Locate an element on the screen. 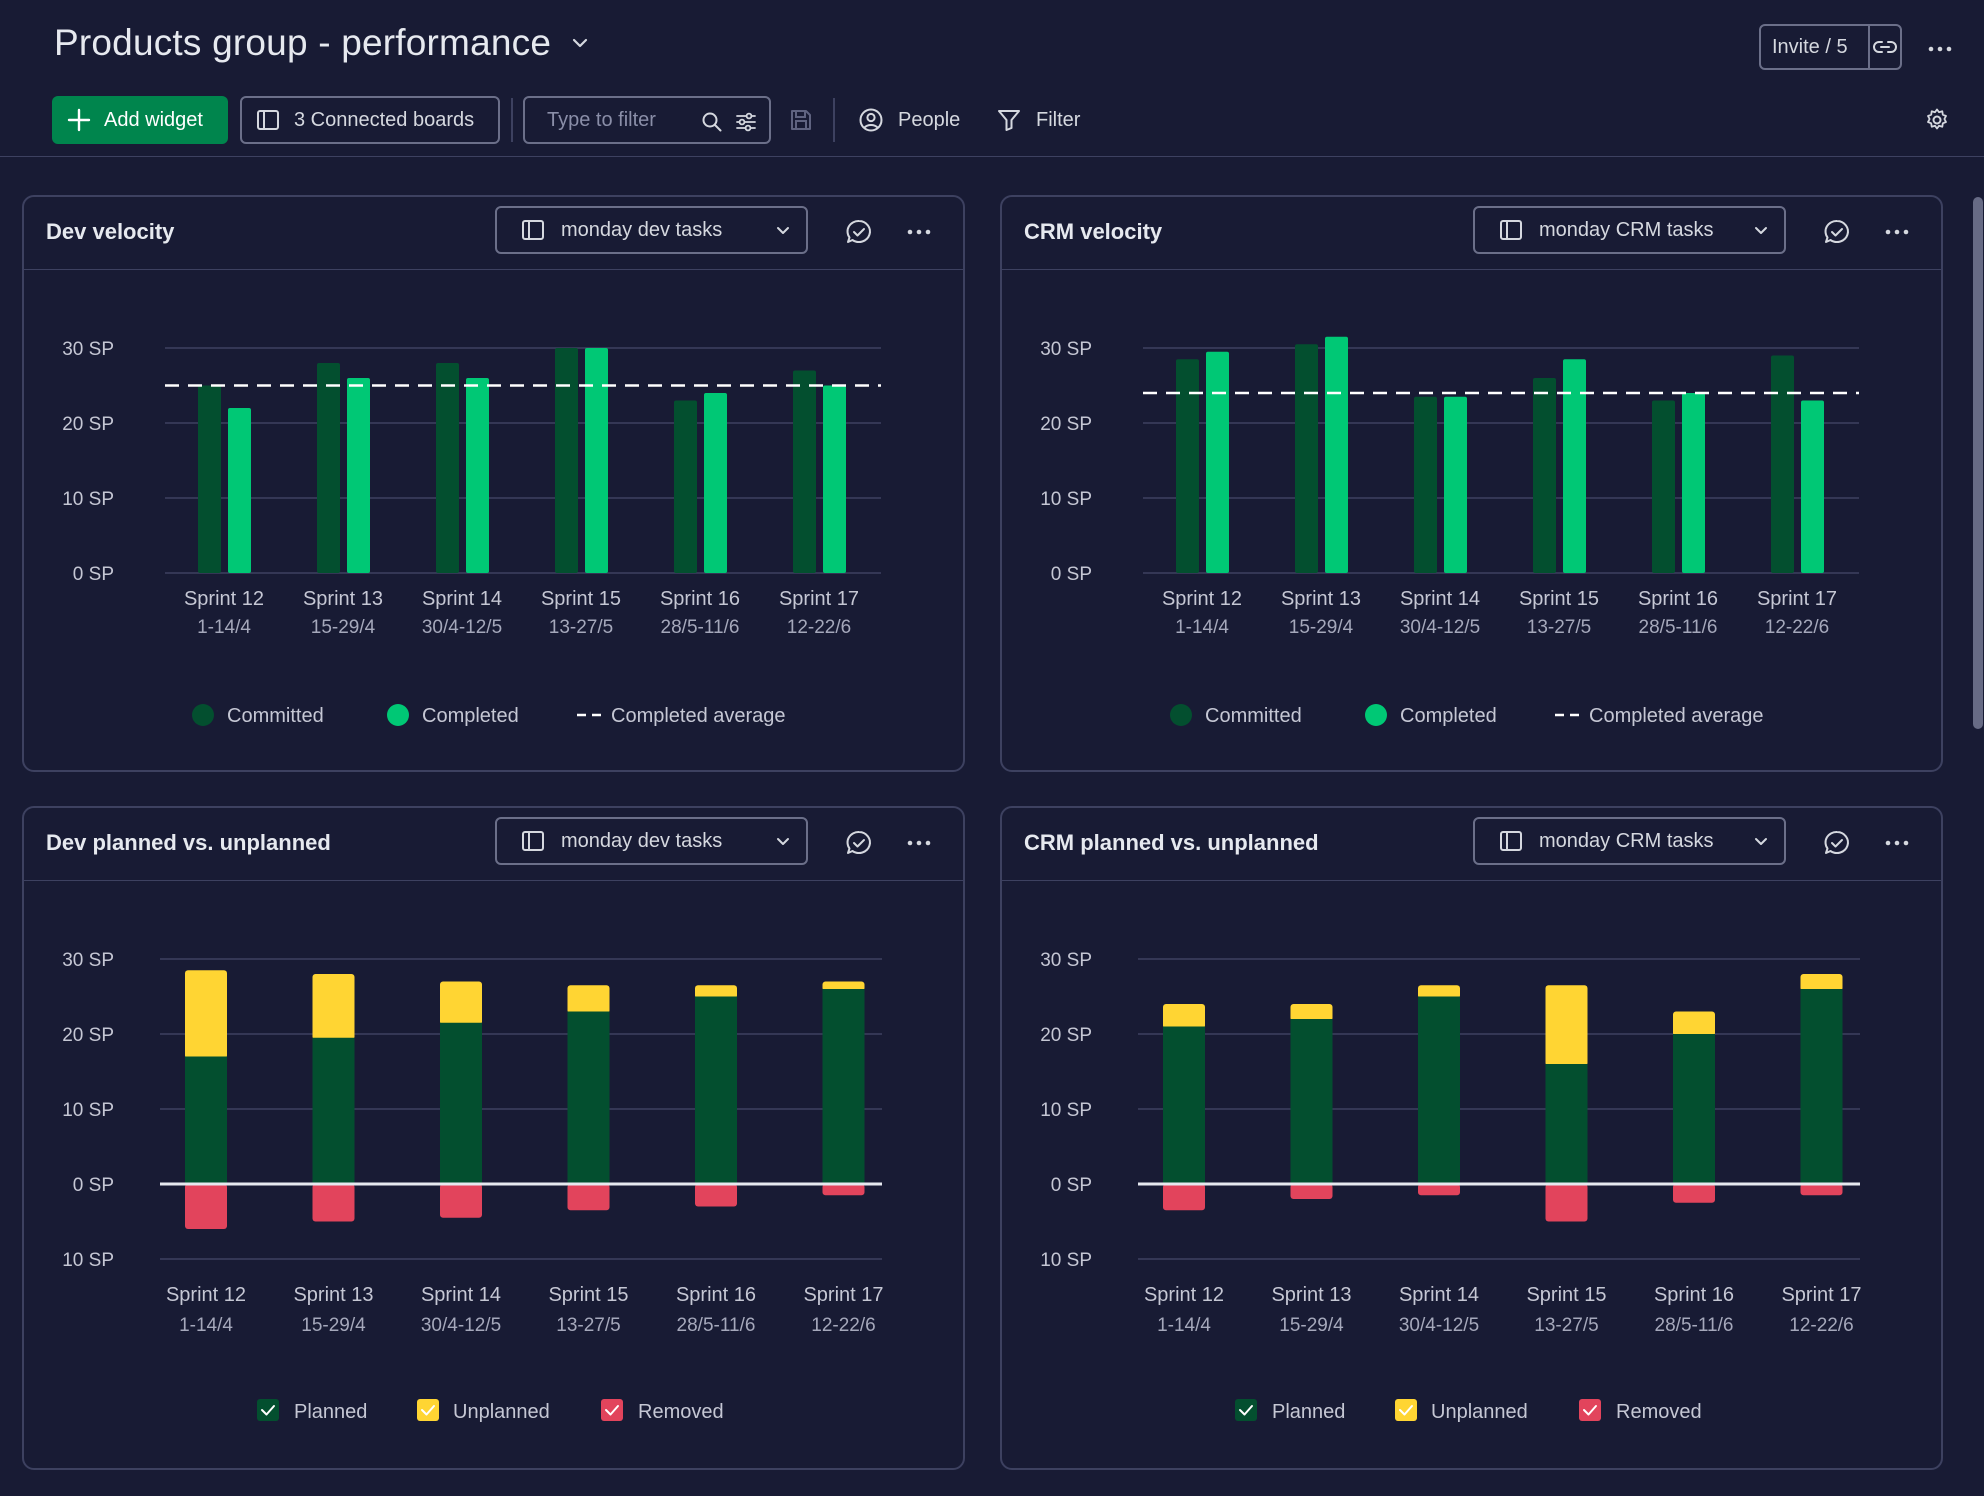 This screenshot has height=1496, width=1984. page-title: Products group - performance is located at coordinates (303, 42).